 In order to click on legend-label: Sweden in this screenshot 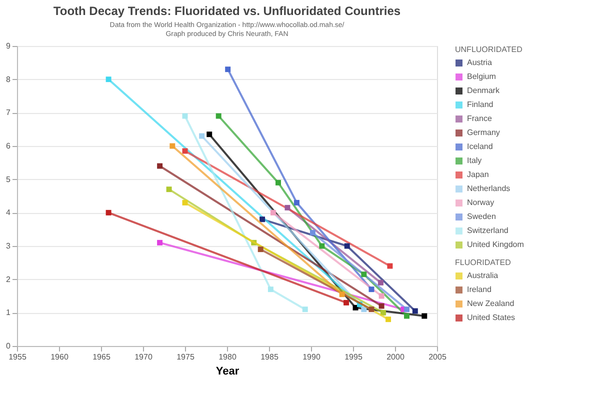, I will do `click(481, 216)`.